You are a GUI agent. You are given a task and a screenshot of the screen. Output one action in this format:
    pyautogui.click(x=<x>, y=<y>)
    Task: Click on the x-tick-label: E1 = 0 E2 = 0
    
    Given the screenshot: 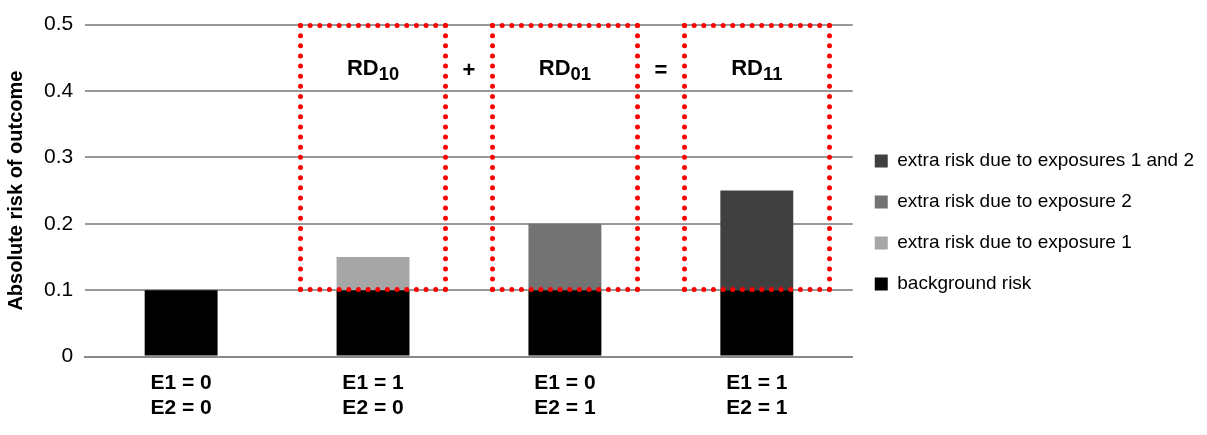 What is the action you would take?
    pyautogui.click(x=181, y=394)
    